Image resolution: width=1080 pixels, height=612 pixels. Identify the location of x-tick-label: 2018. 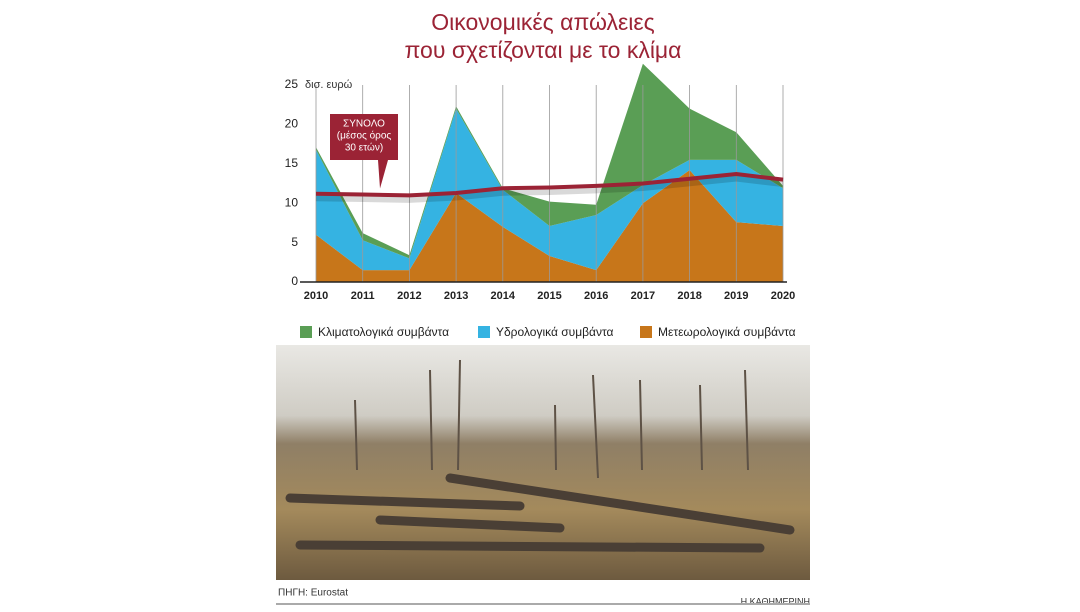
(689, 296).